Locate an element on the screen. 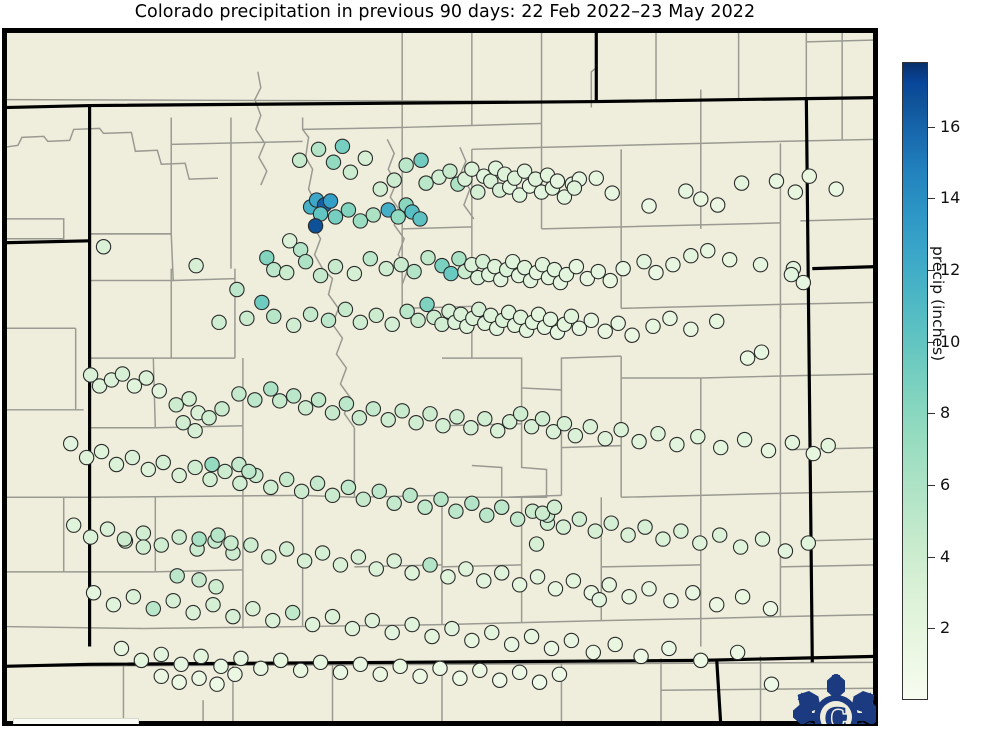 The width and height of the screenshot is (981, 737). colorado-climate-center-snowflake-logo: C is located at coordinates (833, 700).